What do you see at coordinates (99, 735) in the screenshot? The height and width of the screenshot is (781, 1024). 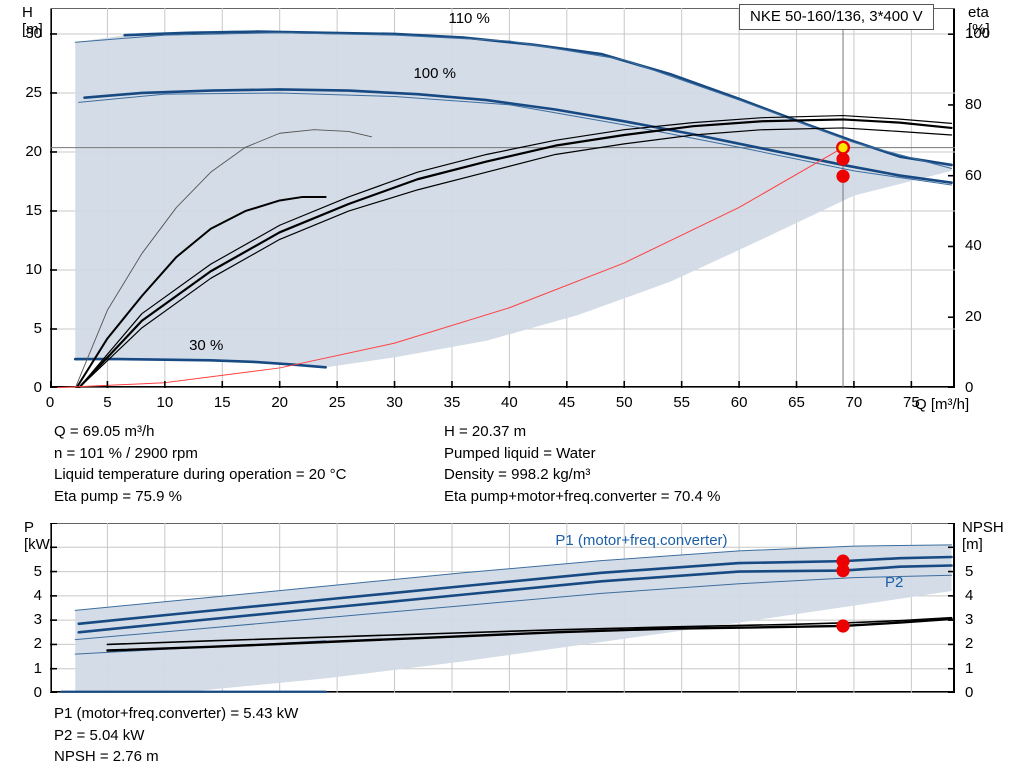 I see `info-bottom-line-1: P2 = 5.04 kW` at bounding box center [99, 735].